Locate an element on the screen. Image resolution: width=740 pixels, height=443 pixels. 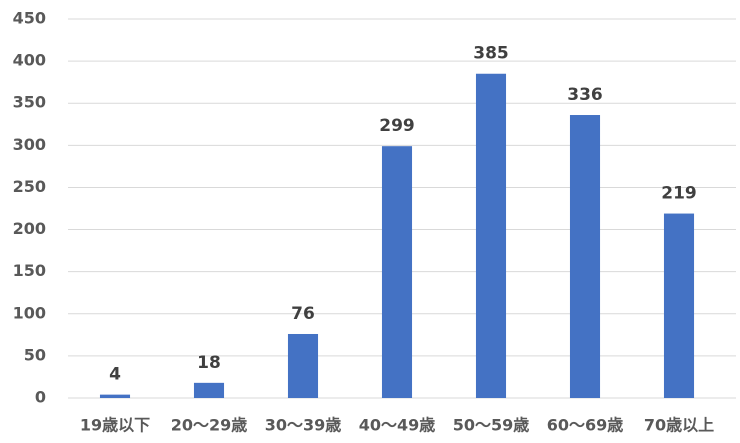
data-label: 18 is located at coordinates (209, 363).